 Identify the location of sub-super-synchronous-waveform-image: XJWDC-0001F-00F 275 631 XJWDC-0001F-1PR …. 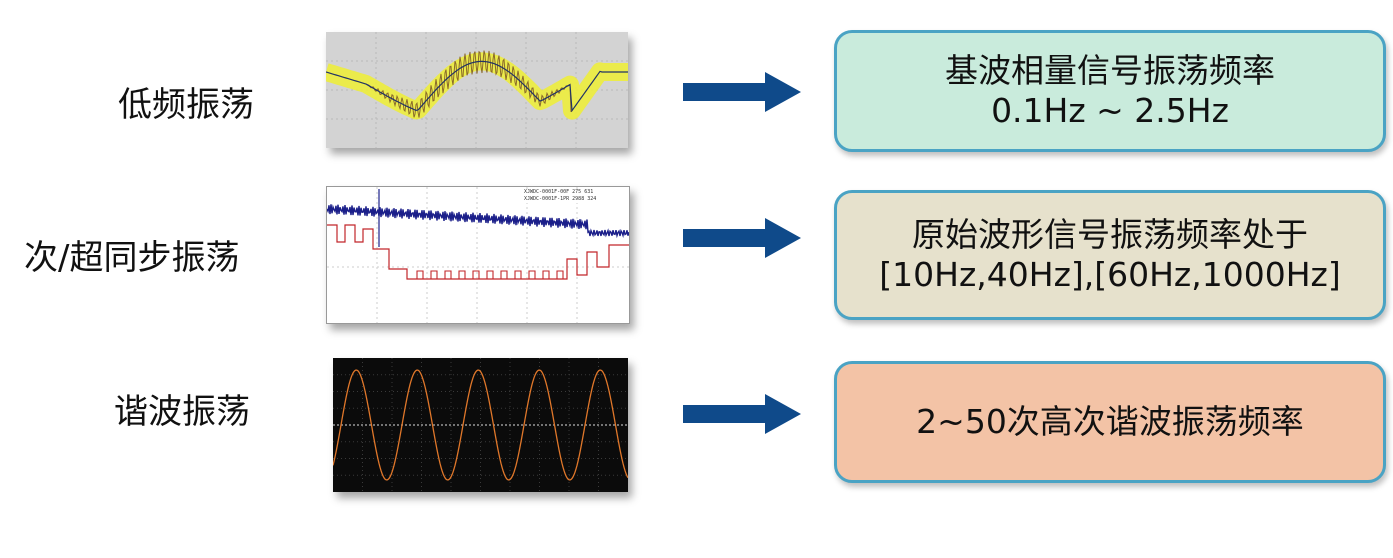
(478, 255).